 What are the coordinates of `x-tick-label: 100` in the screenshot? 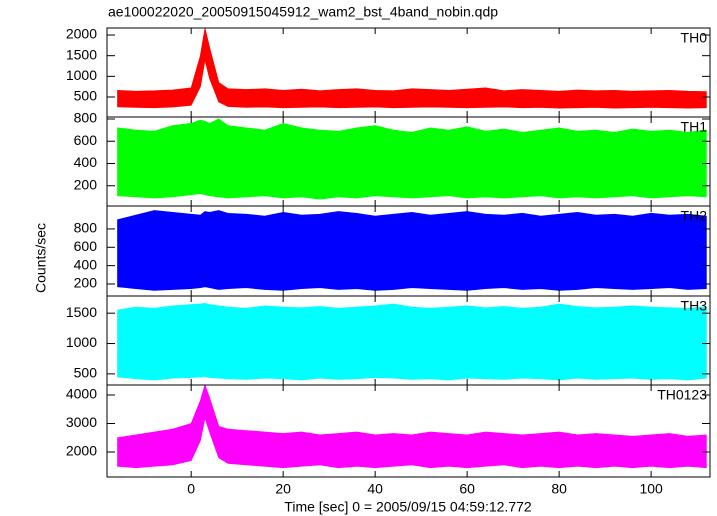 It's located at (651, 489).